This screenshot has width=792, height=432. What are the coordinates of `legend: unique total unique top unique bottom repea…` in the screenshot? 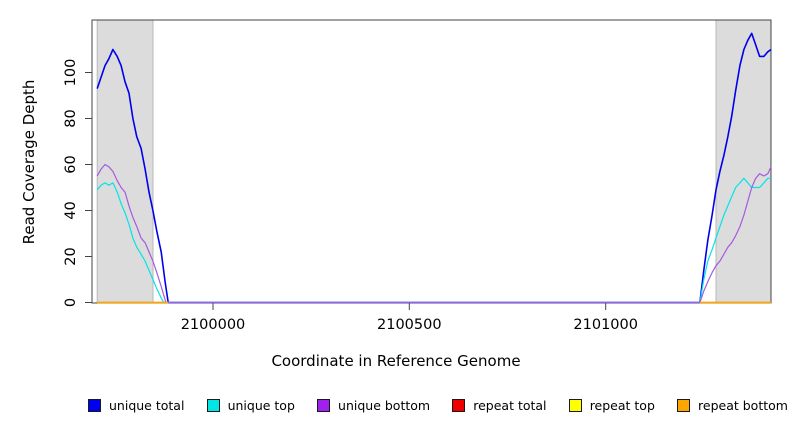 It's located at (438, 405).